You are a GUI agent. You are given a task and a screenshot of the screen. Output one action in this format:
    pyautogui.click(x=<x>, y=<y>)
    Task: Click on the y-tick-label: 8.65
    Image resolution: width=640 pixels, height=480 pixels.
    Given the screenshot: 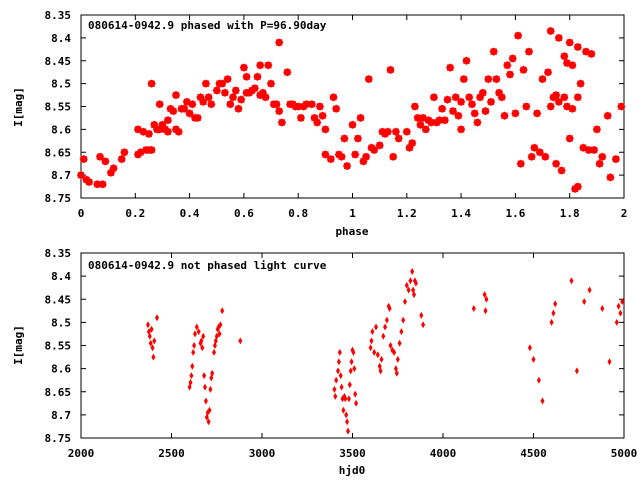 What is the action you would take?
    pyautogui.click(x=58, y=392)
    